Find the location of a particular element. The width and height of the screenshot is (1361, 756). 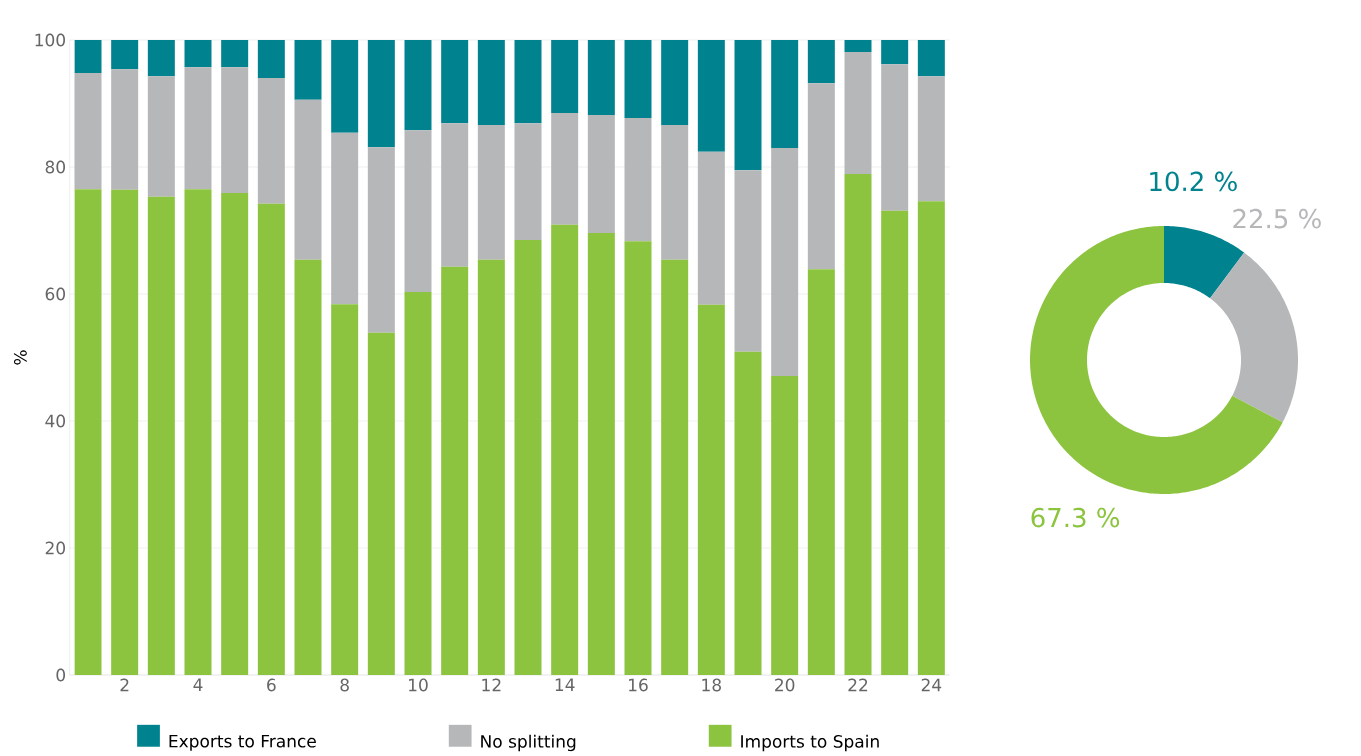

y-tick-label: 40 is located at coordinates (55, 421).